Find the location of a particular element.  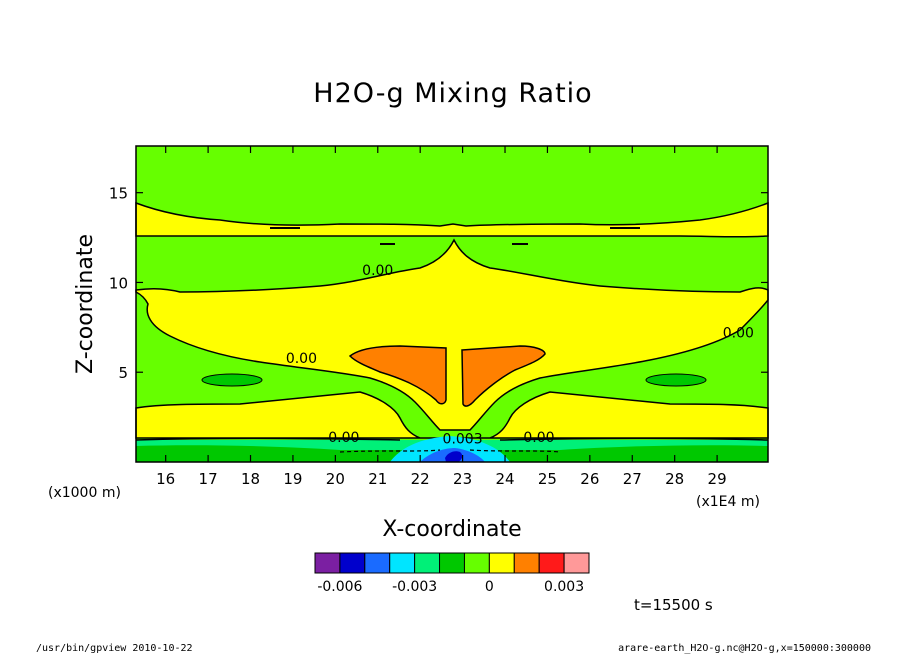

x-tick-label: 17 is located at coordinates (208, 479).